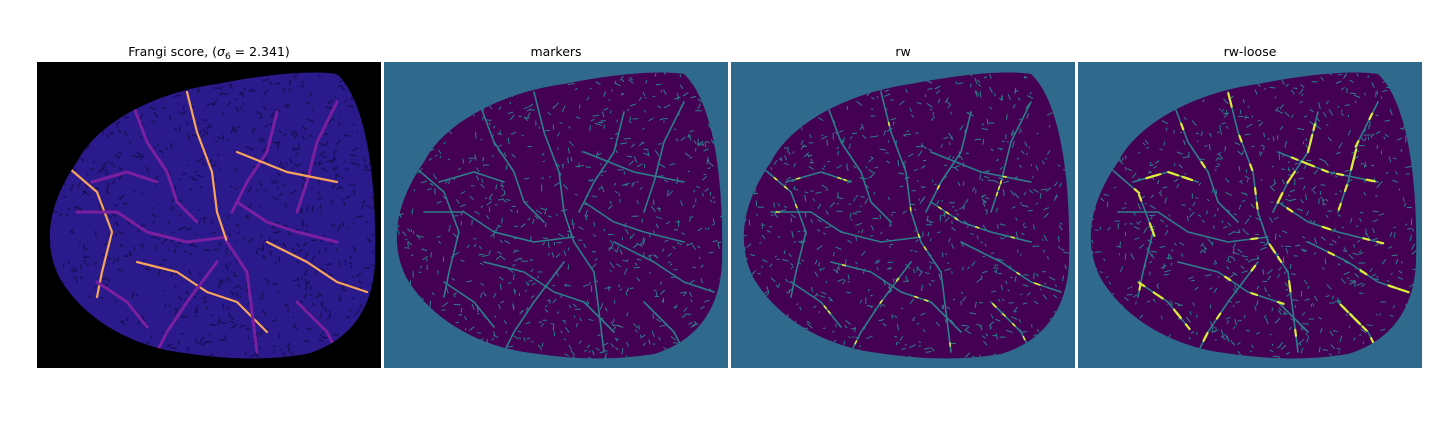  What do you see at coordinates (1250, 51) in the screenshot?
I see `panel-title-rw-loose: rw-loose` at bounding box center [1250, 51].